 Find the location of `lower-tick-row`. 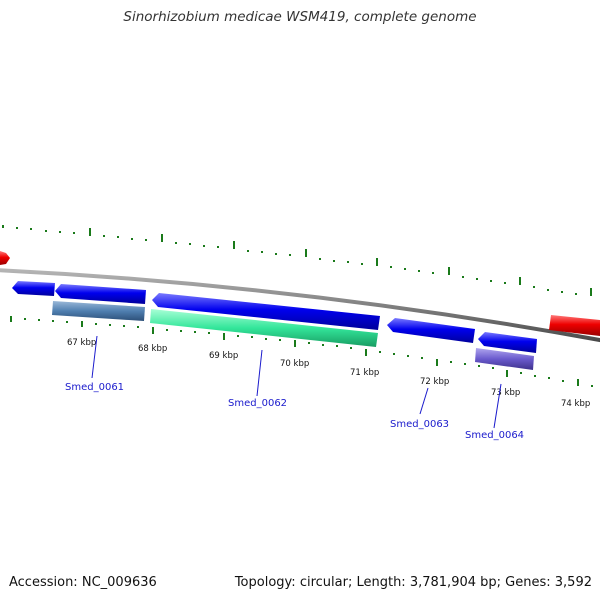

lower-tick-row is located at coordinates (301, 351).